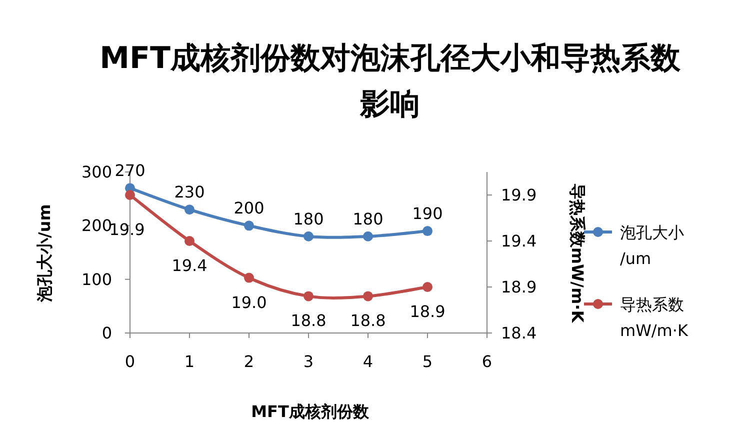  What do you see at coordinates (654, 317) in the screenshot?
I see `legend-label: 导热系数mW/m·K` at bounding box center [654, 317].